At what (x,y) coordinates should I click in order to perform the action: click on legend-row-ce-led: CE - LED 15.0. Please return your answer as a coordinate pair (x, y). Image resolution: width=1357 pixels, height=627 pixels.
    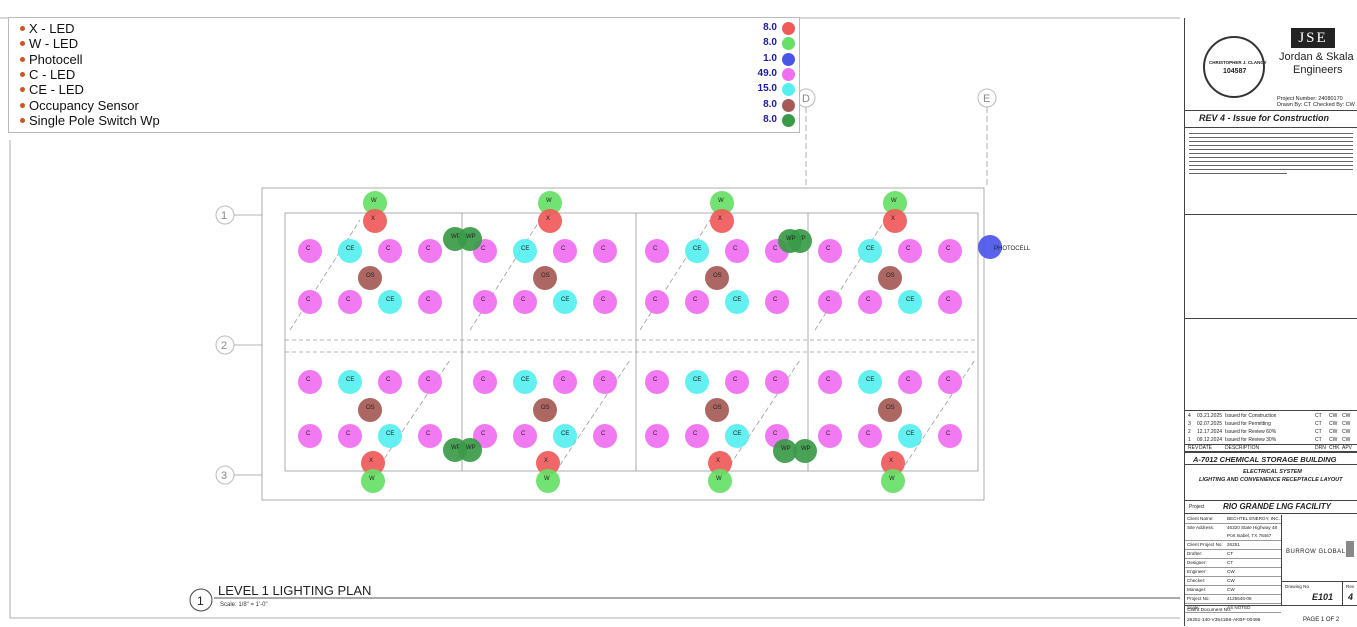
    Looking at the image, I should click on (404, 89).